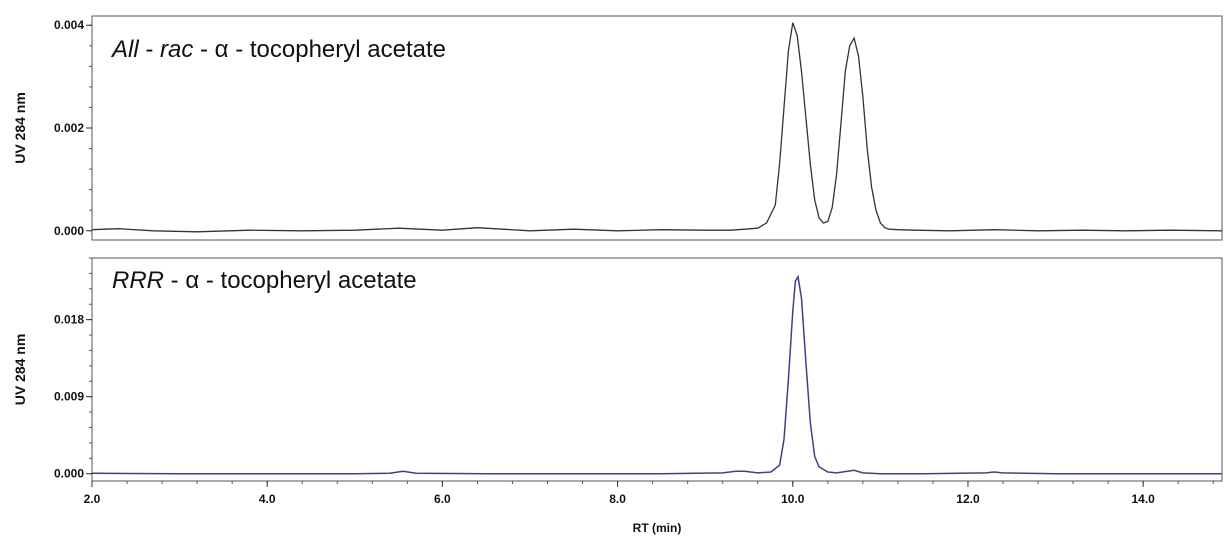  I want to click on panel-title: All - rac - α - tocopheryl acetate, so click(278, 49).